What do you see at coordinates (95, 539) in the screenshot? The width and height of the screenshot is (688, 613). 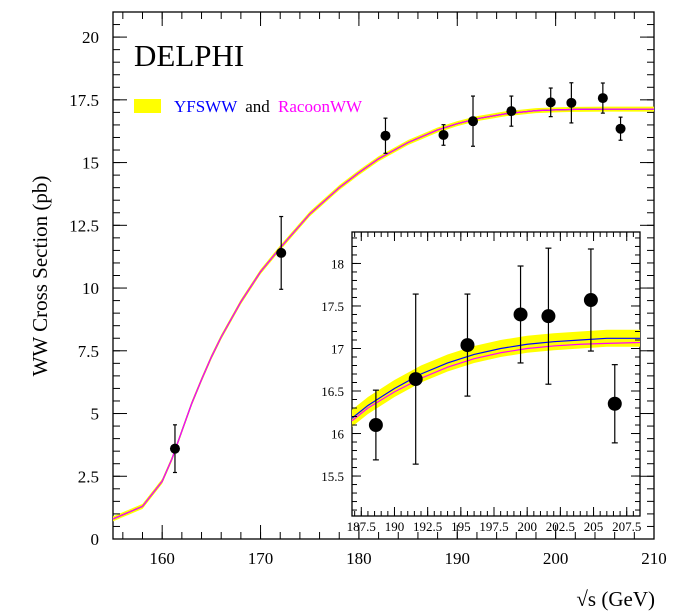 I see `y-tick-label: 0` at bounding box center [95, 539].